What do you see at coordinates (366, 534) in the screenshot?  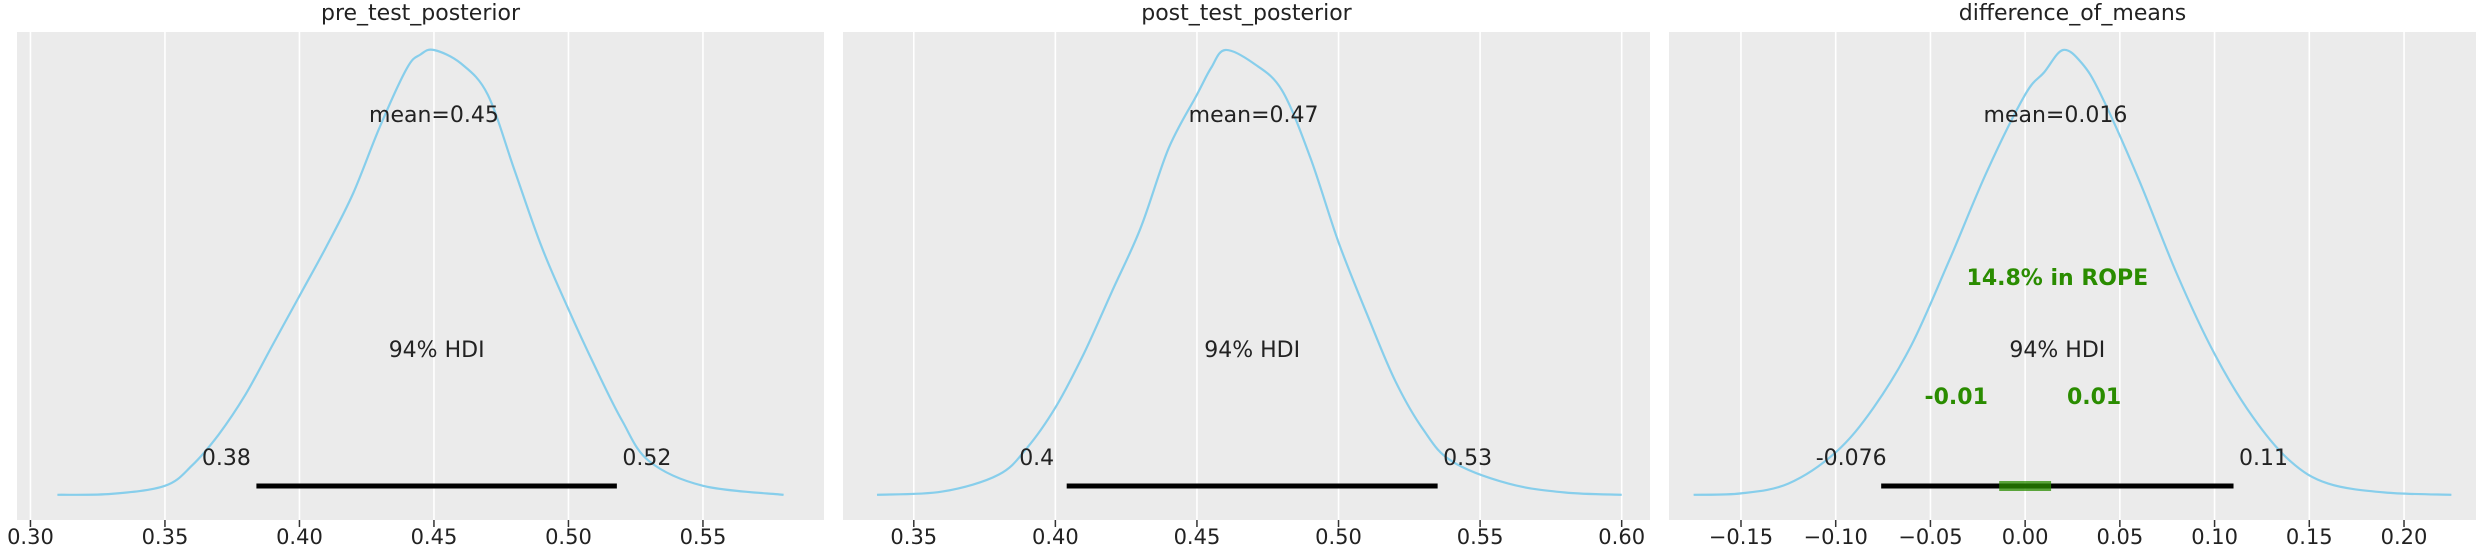 I see `x-axis-ticks: 0.30 0.35 0.40 0.45 0.50 0.55` at bounding box center [366, 534].